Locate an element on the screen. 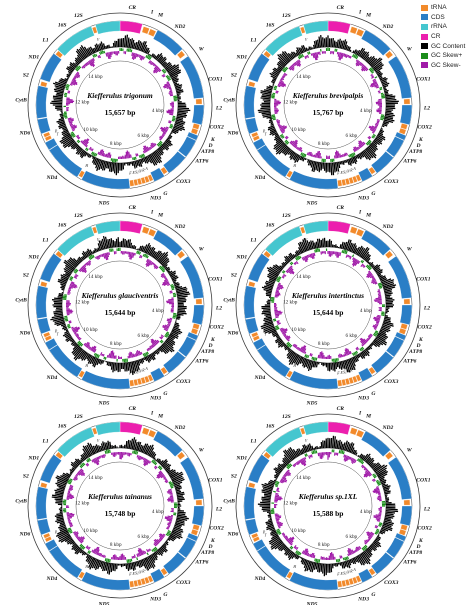  species-name: Kiefferulus sp.1XL is located at coordinates (328, 496).